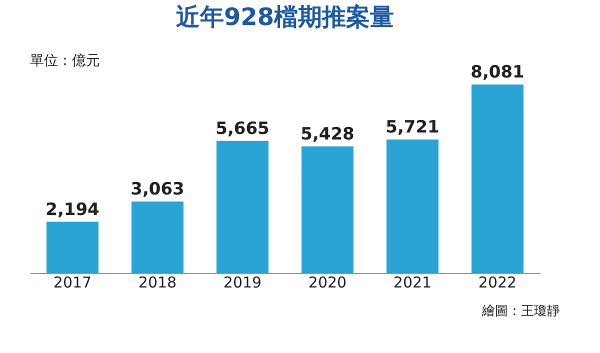 The width and height of the screenshot is (600, 353). Describe the element at coordinates (65, 61) in the screenshot. I see `chart-subtitle: 單位：億元` at that location.